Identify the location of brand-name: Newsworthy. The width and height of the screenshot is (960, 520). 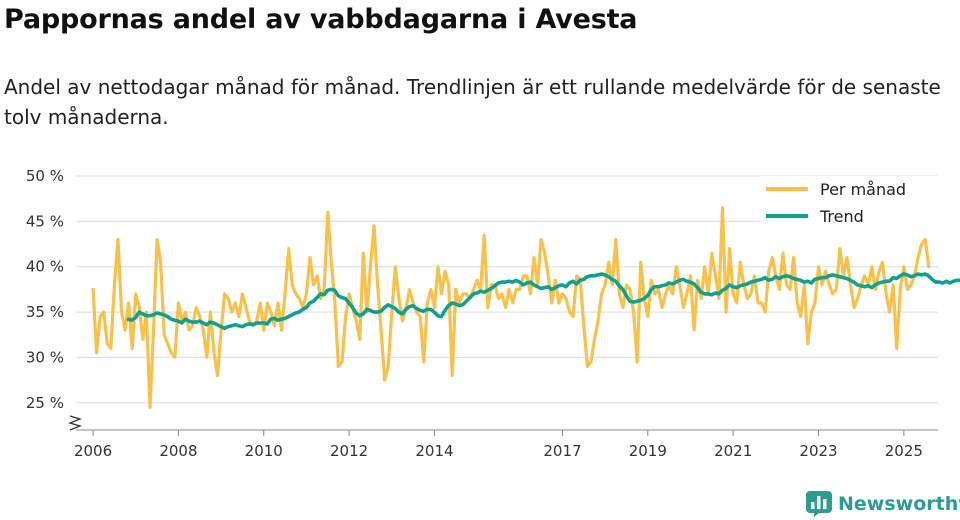
(899, 504).